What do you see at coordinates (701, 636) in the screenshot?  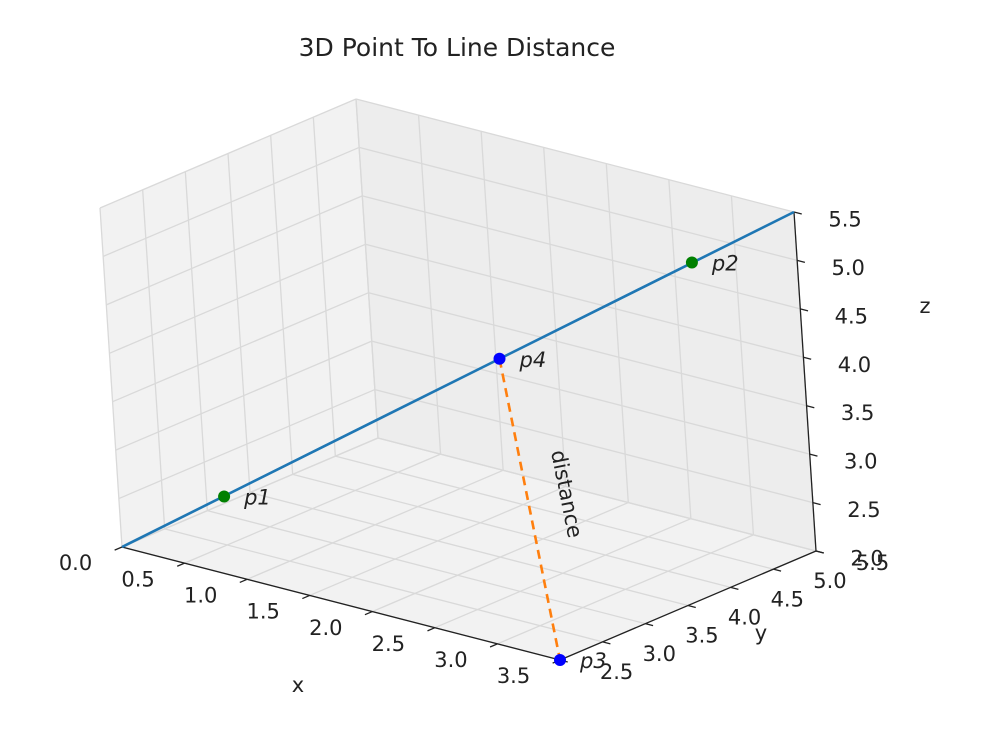 I see `y-tick-label: 3.5` at bounding box center [701, 636].